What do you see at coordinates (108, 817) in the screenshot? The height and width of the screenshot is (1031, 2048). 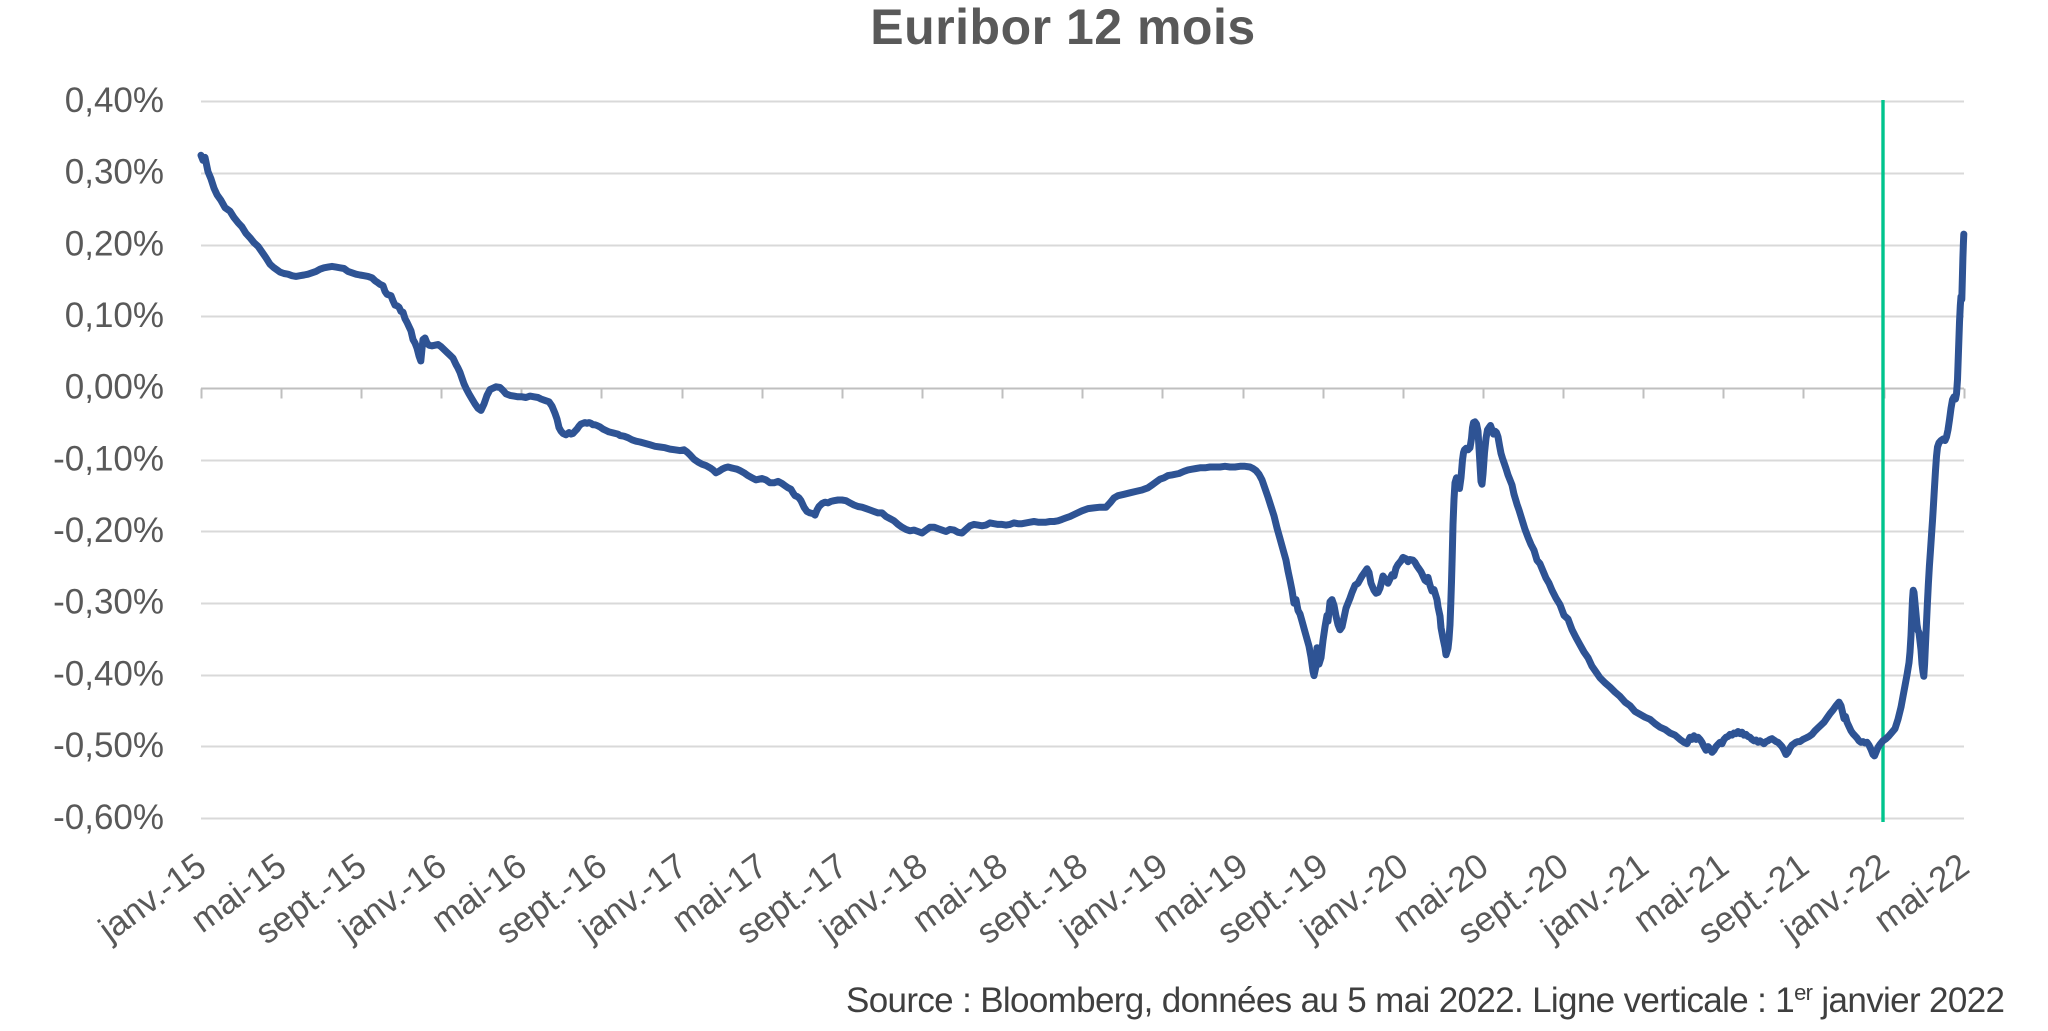 I see `svg-text: -0,60%` at bounding box center [108, 817].